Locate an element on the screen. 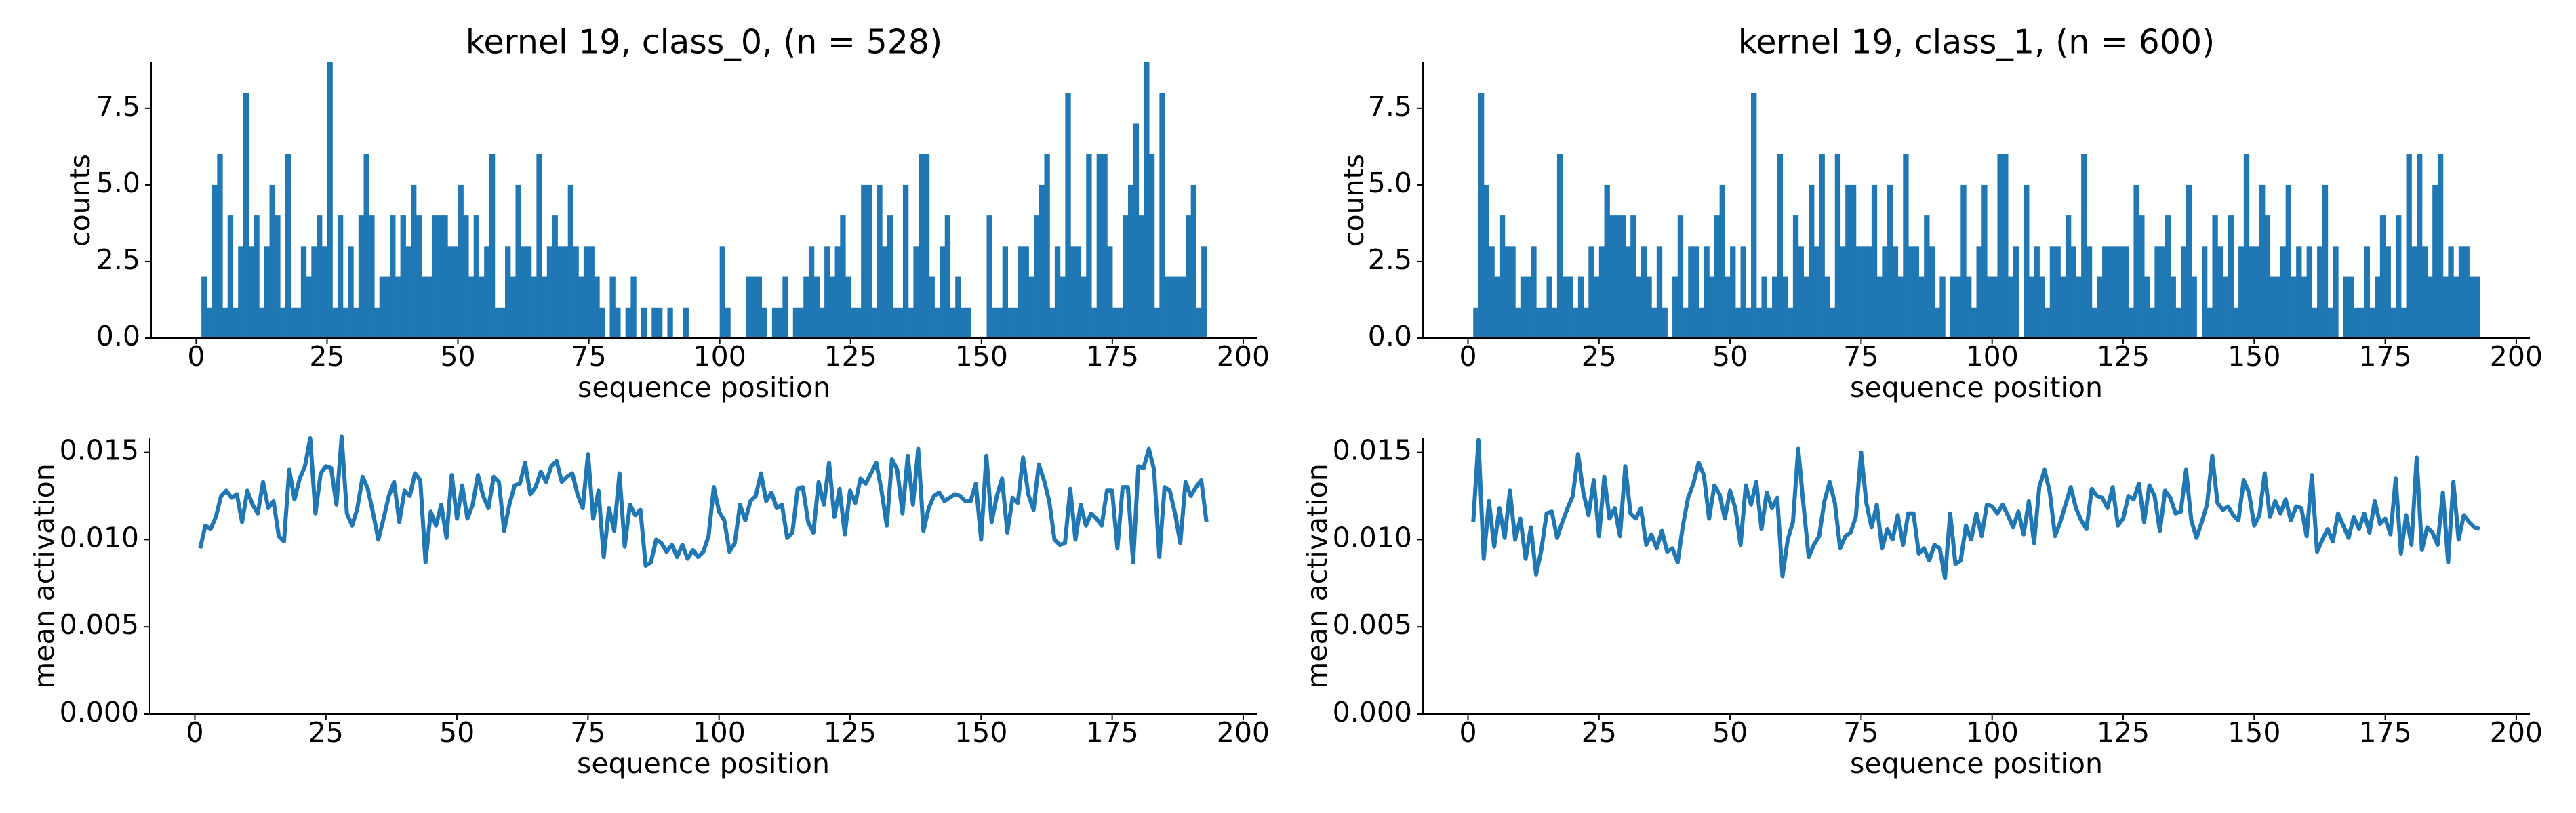 This screenshot has height=813, width=2576. y-axis-label: mean activation is located at coordinates (44, 575).